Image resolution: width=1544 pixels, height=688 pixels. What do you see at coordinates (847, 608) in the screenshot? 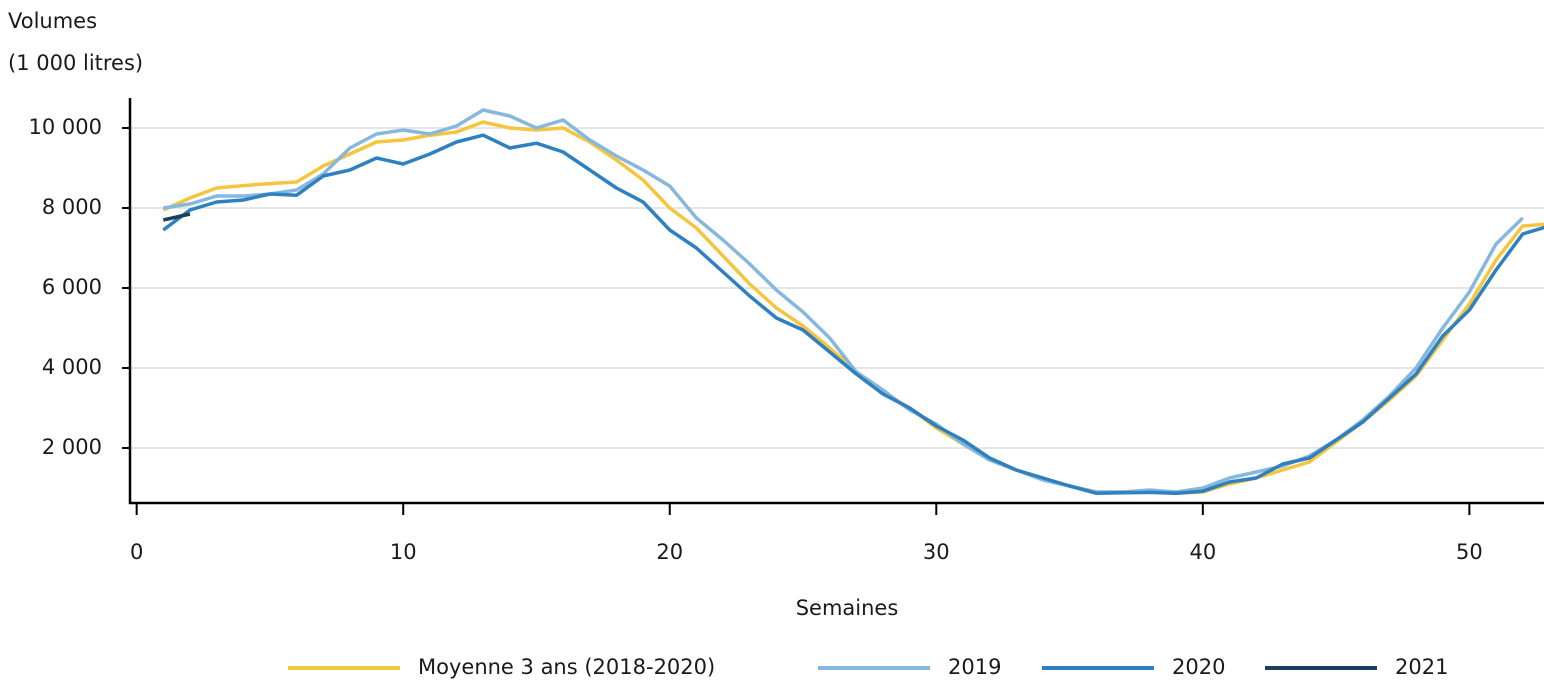
I see `x-axis-label: Semaines` at bounding box center [847, 608].